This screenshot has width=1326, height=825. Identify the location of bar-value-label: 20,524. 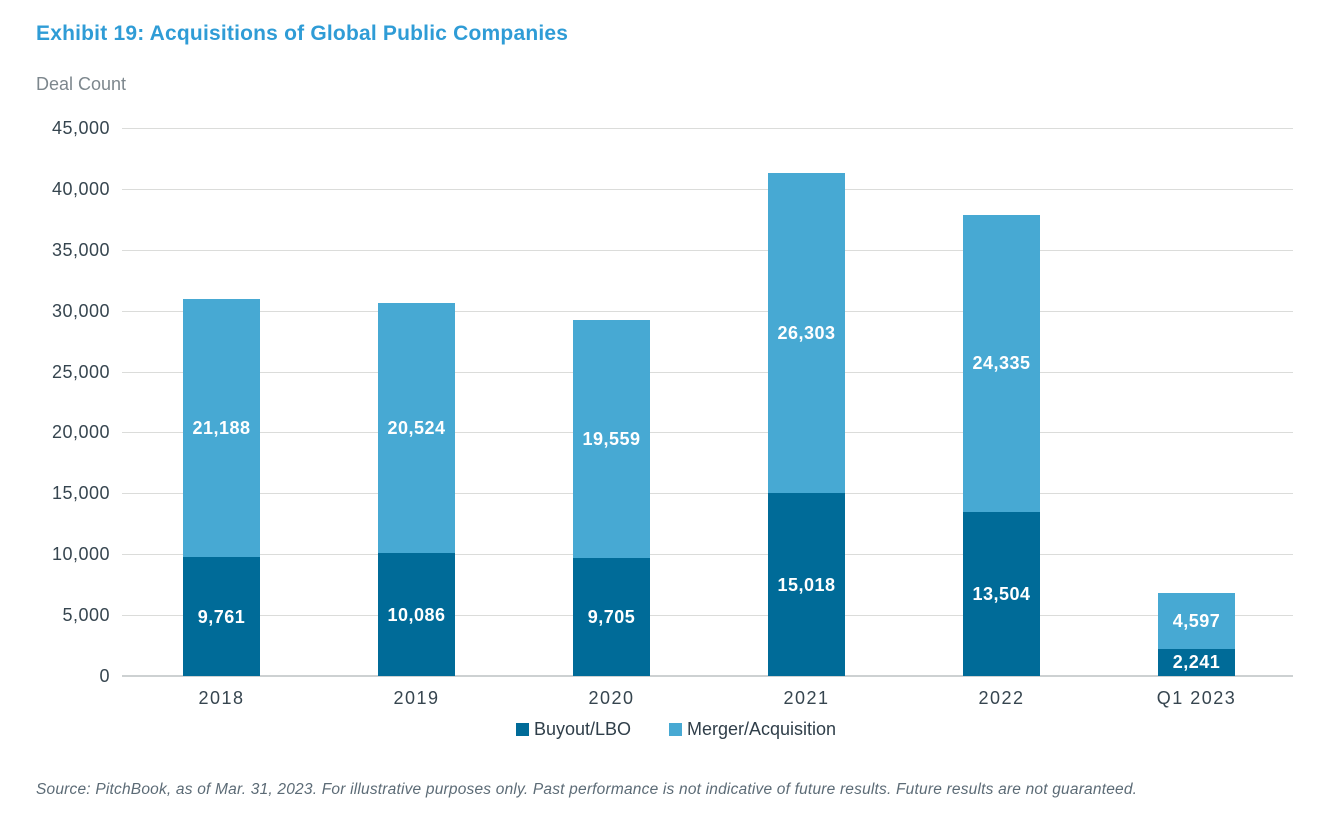
(416, 428).